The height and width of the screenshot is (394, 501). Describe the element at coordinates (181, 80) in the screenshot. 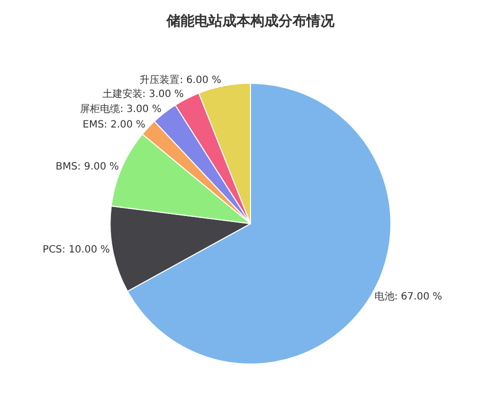

I see `slice-label: 升压装置: 6.00 %` at that location.